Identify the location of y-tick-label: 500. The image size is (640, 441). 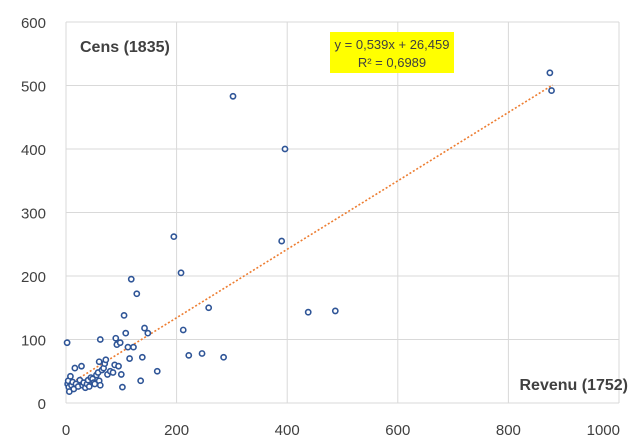
(33, 87).